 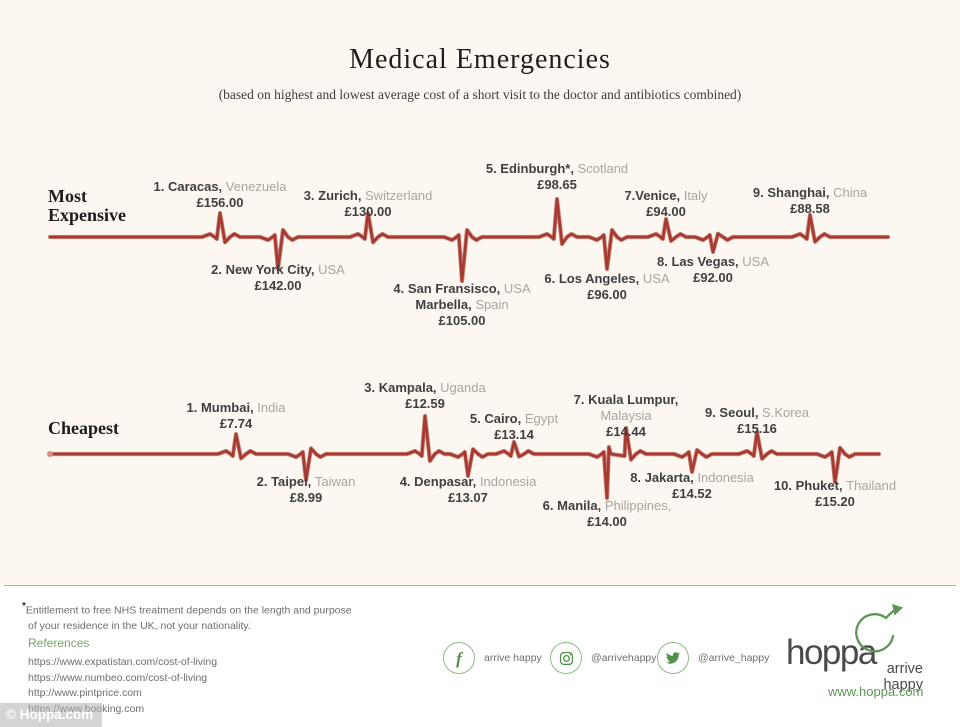 I want to click on social-instagram: @arrivehappy, so click(x=603, y=658).